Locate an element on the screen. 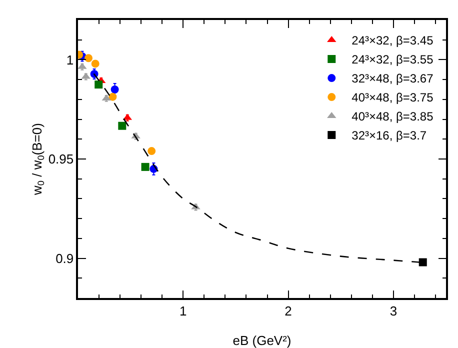 This screenshot has height=348, width=458. legend-label: 40³×48, β=3.85 is located at coordinates (393, 117).